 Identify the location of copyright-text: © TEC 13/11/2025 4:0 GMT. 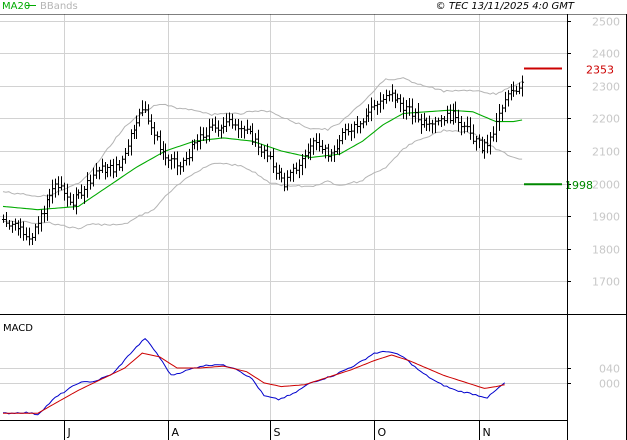
(505, 6).